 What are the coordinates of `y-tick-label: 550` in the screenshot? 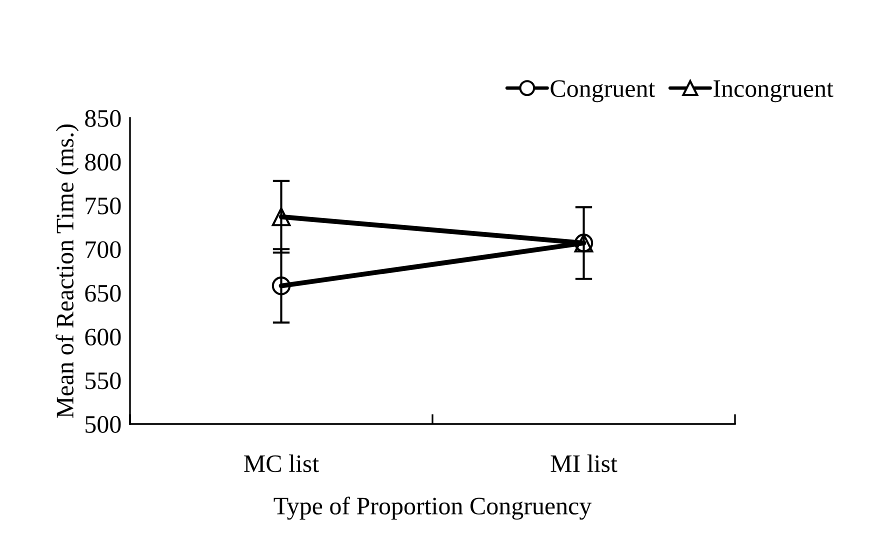 It's located at (103, 381).